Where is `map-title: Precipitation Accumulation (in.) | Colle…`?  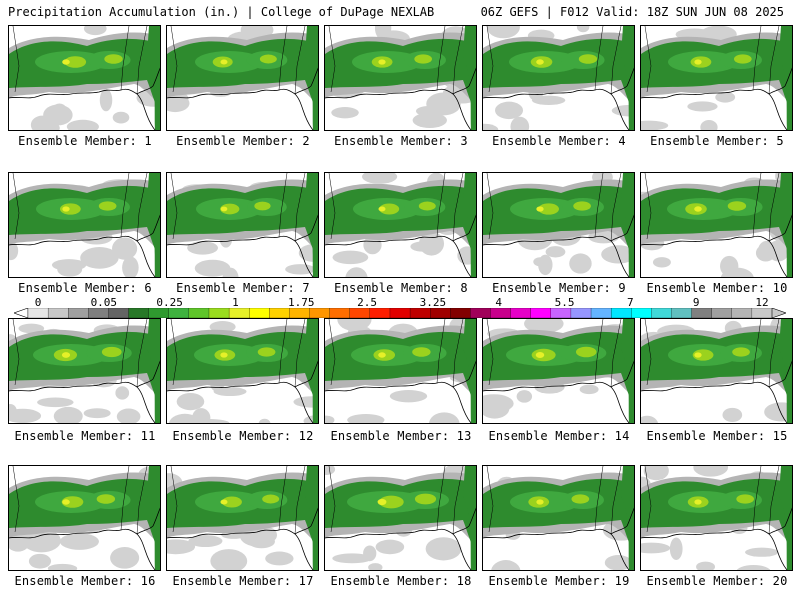
map-title: Precipitation Accumulation (in.) | Colle… is located at coordinates (221, 12).